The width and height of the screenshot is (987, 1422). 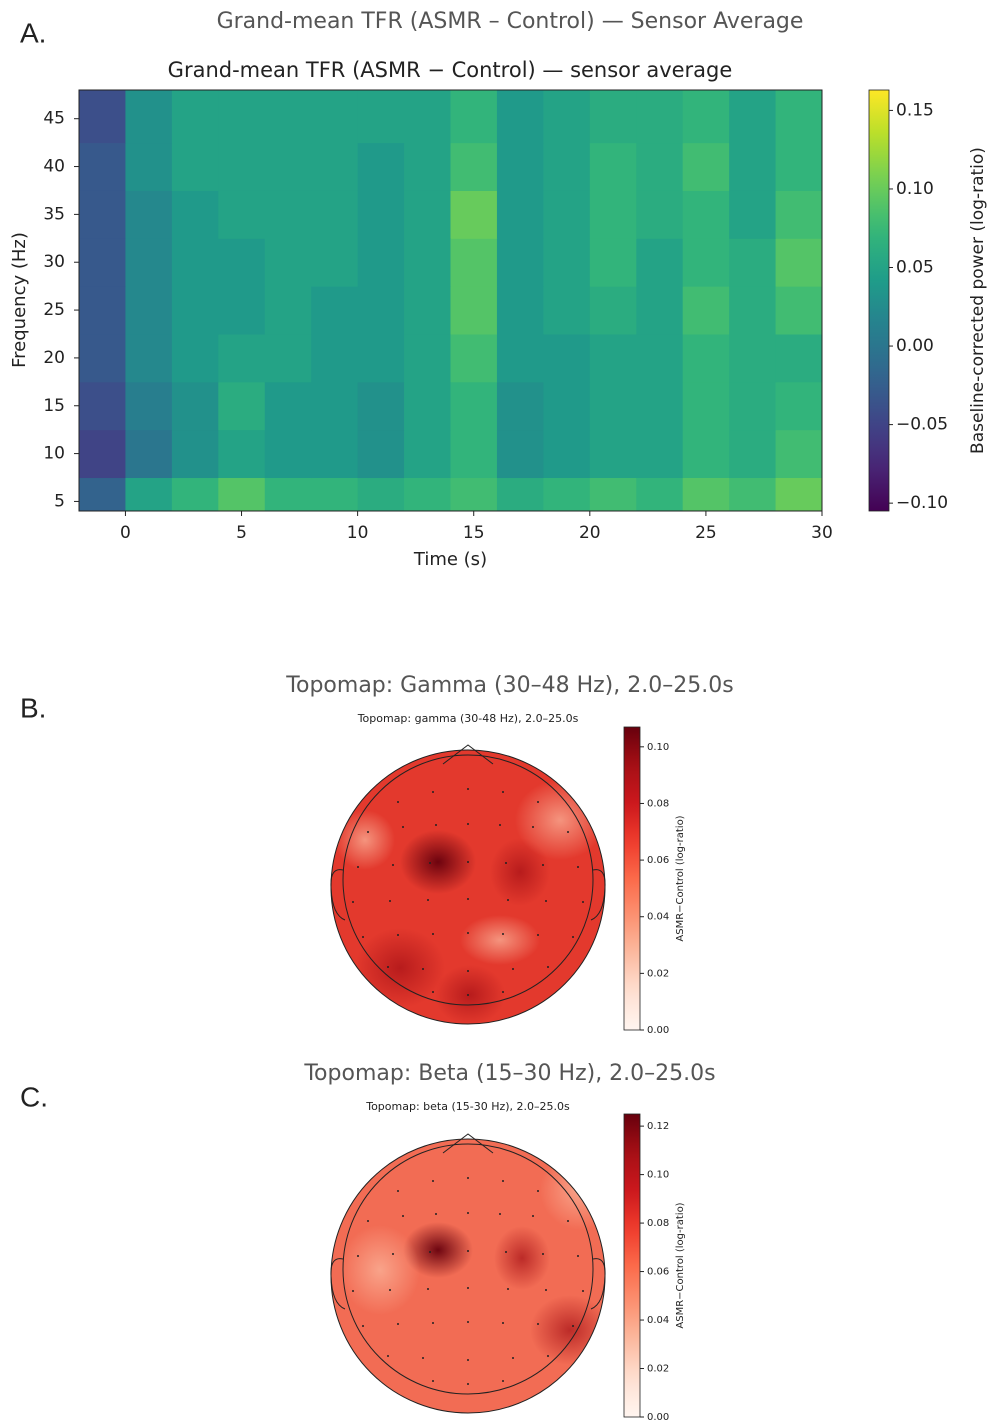 What do you see at coordinates (658, 1175) in the screenshot?
I see `colorbar-tick-label: 0.10` at bounding box center [658, 1175].